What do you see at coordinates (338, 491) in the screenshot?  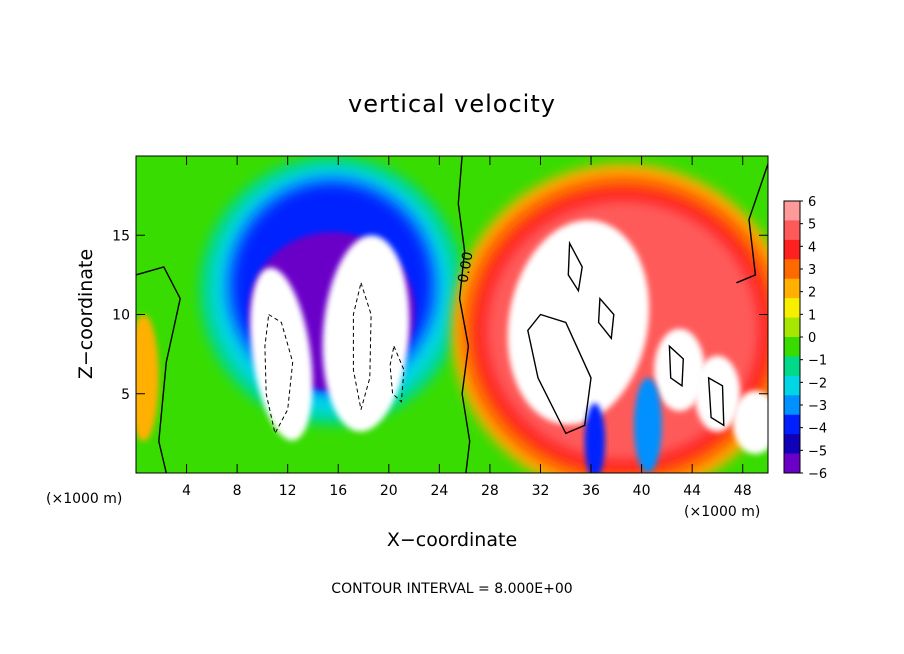 I see `x-tick-label: 16` at bounding box center [338, 491].